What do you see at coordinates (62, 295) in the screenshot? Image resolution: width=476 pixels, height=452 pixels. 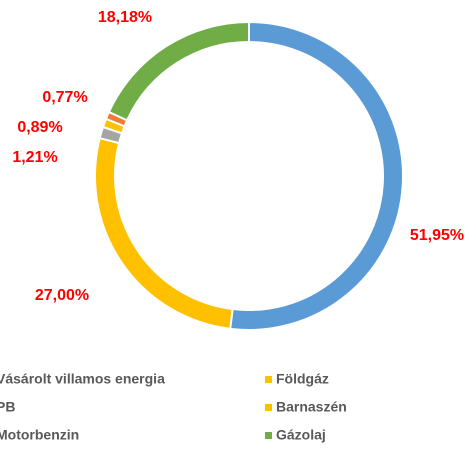 I see `data-label: 27,00%` at bounding box center [62, 295].